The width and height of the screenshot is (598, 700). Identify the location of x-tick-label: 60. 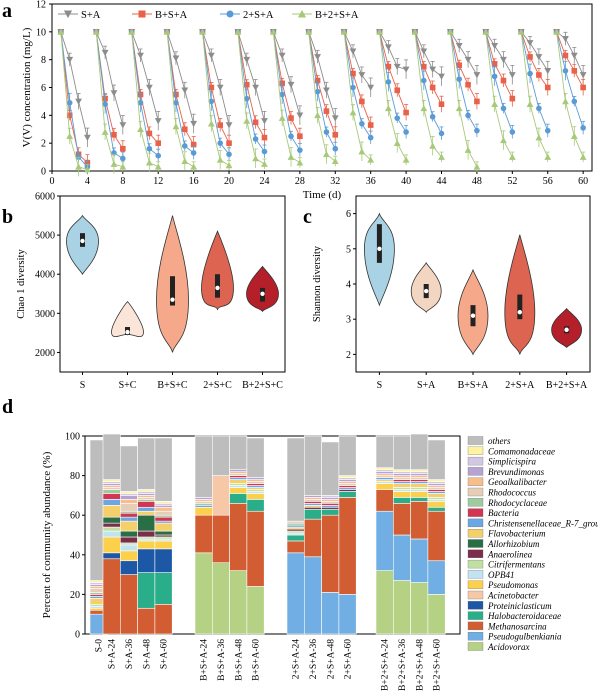
(583, 181).